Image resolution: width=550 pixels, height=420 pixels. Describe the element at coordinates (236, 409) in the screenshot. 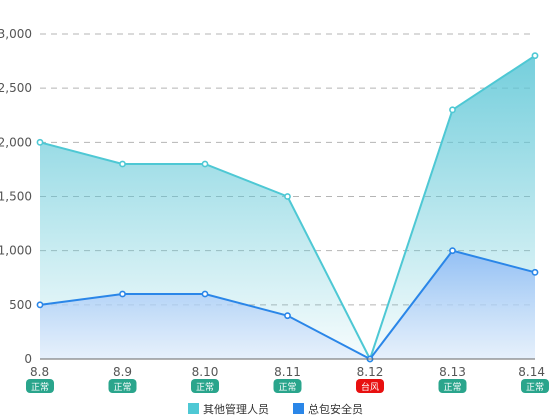

I see `legend-label: 其他管理人员` at that location.